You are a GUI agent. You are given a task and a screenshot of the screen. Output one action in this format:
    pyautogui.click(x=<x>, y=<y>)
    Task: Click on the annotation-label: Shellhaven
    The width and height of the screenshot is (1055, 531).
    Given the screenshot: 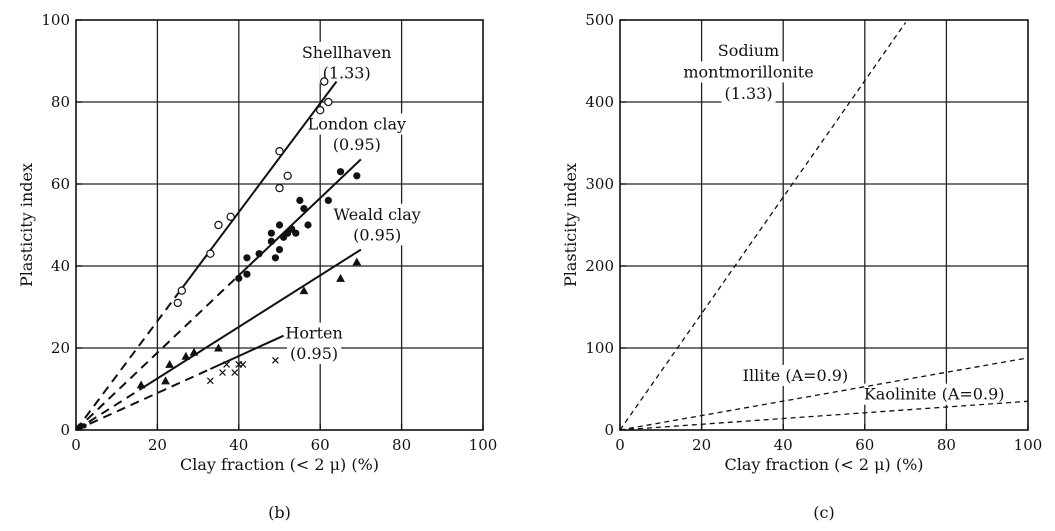 What is the action you would take?
    pyautogui.click(x=347, y=52)
    